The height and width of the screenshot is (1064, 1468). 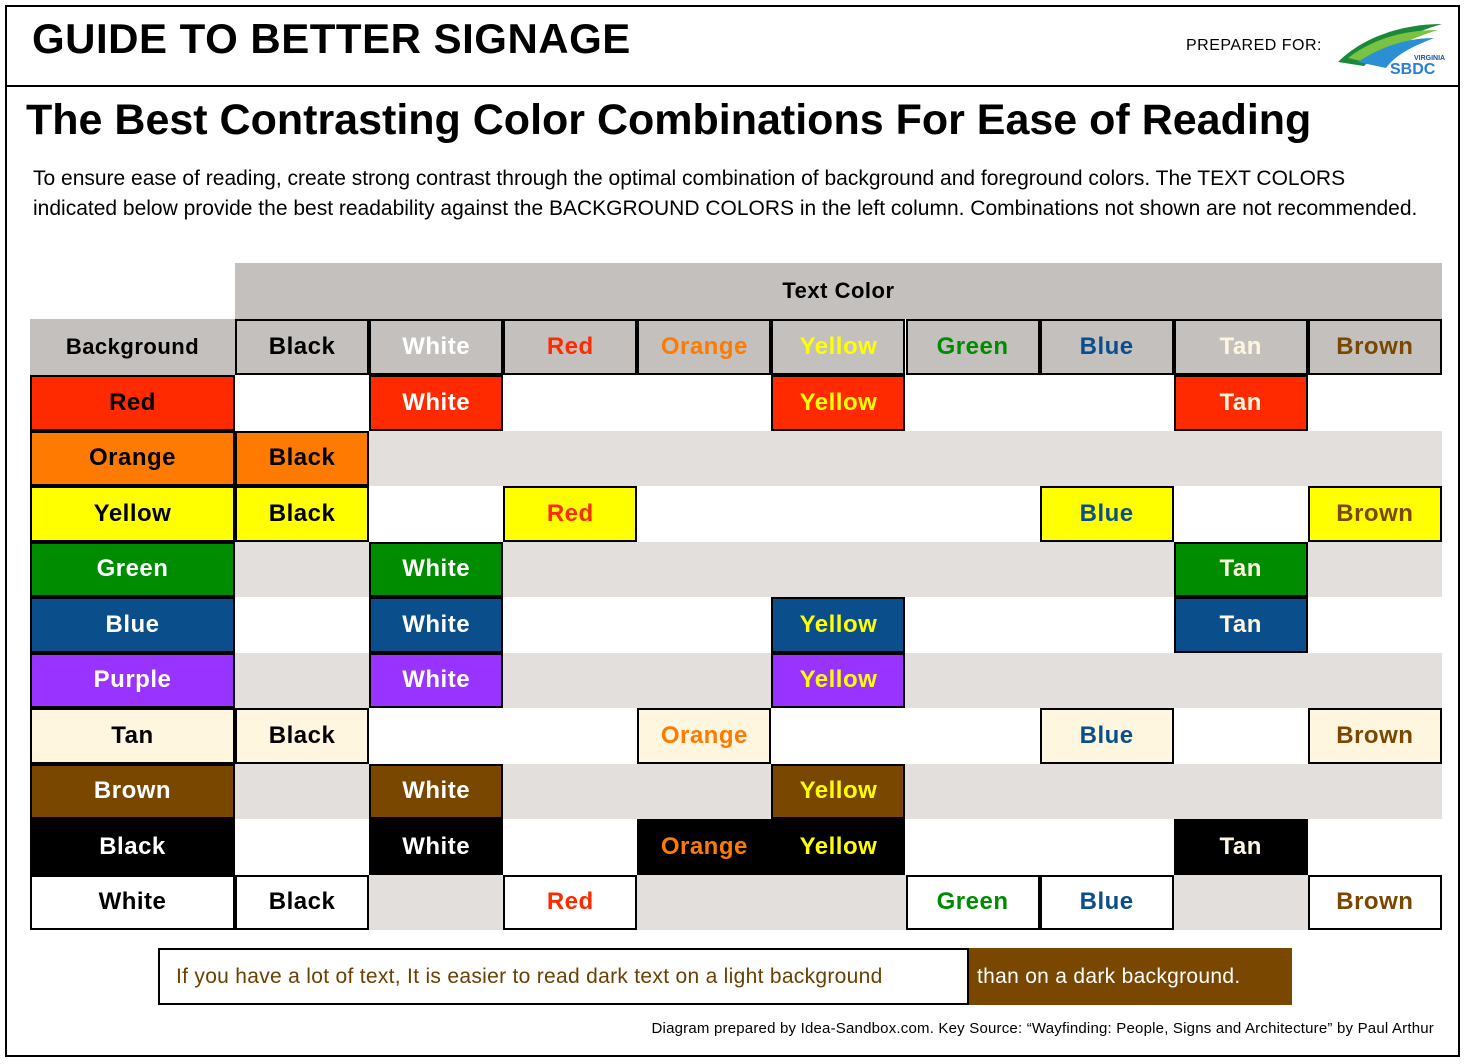 What do you see at coordinates (1240, 403) in the screenshot?
I see `combo-red-tan: Tan` at bounding box center [1240, 403].